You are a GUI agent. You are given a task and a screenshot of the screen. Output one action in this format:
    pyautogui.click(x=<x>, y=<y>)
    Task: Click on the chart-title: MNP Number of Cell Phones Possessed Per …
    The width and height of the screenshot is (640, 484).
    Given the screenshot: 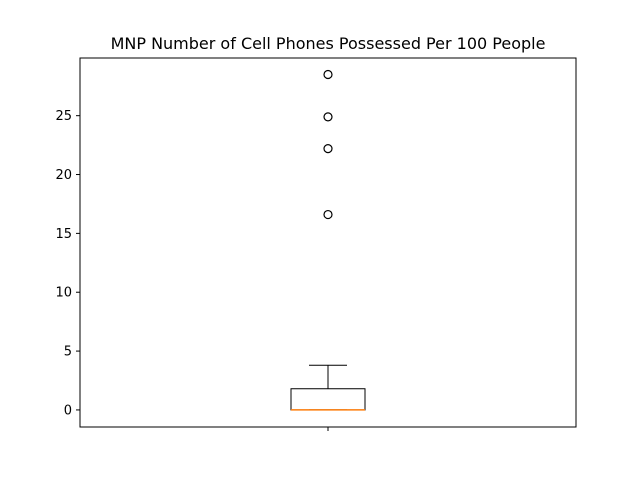 What is the action you would take?
    pyautogui.click(x=328, y=43)
    